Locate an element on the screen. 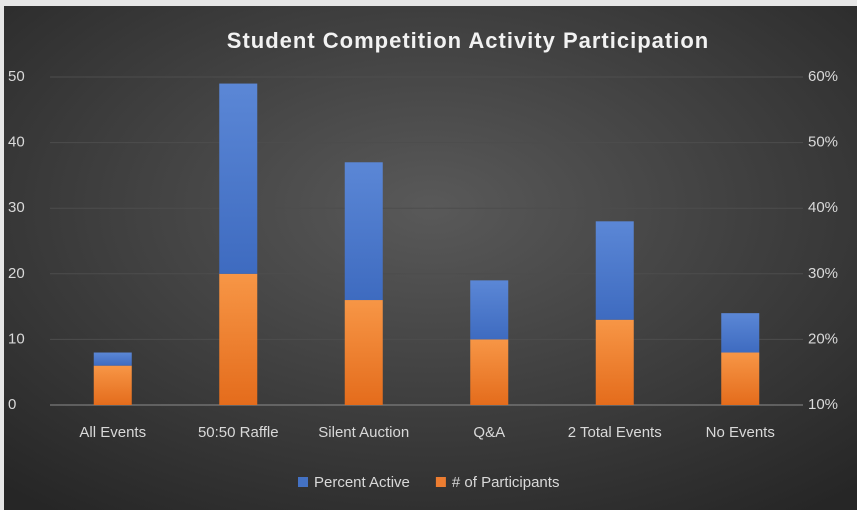 This screenshot has width=857, height=510. y2-tick-label: 20% is located at coordinates (823, 338).